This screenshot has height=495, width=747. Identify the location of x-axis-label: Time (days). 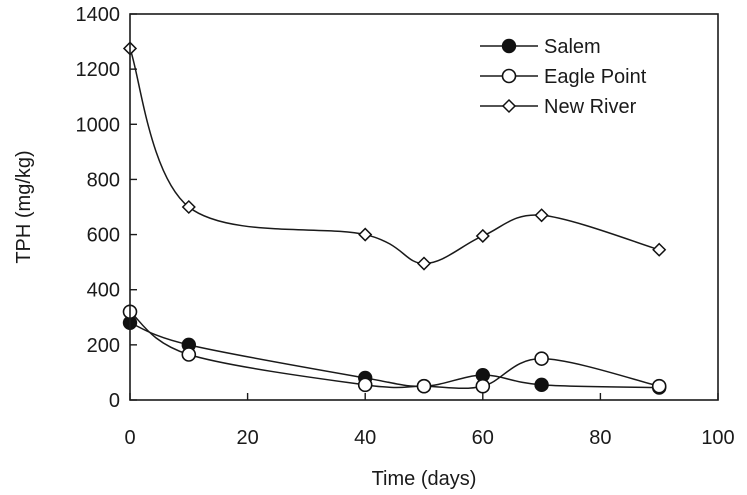
(424, 479).